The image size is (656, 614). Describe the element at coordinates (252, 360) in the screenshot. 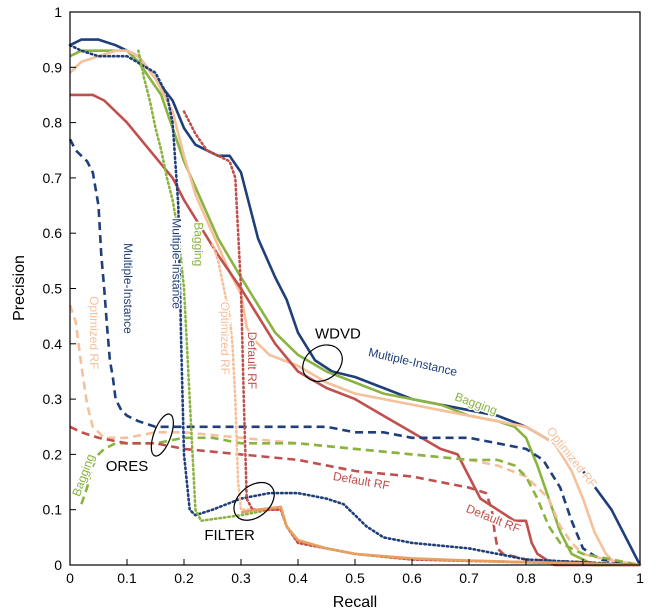

I see `filter-default-rf-label: Default RF` at that location.